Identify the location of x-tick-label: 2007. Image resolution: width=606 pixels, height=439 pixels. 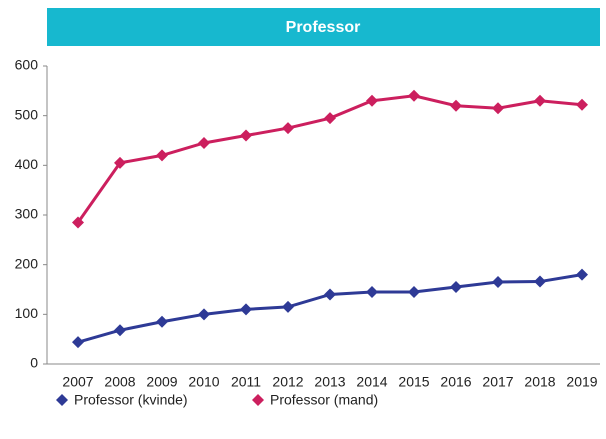
(77, 382).